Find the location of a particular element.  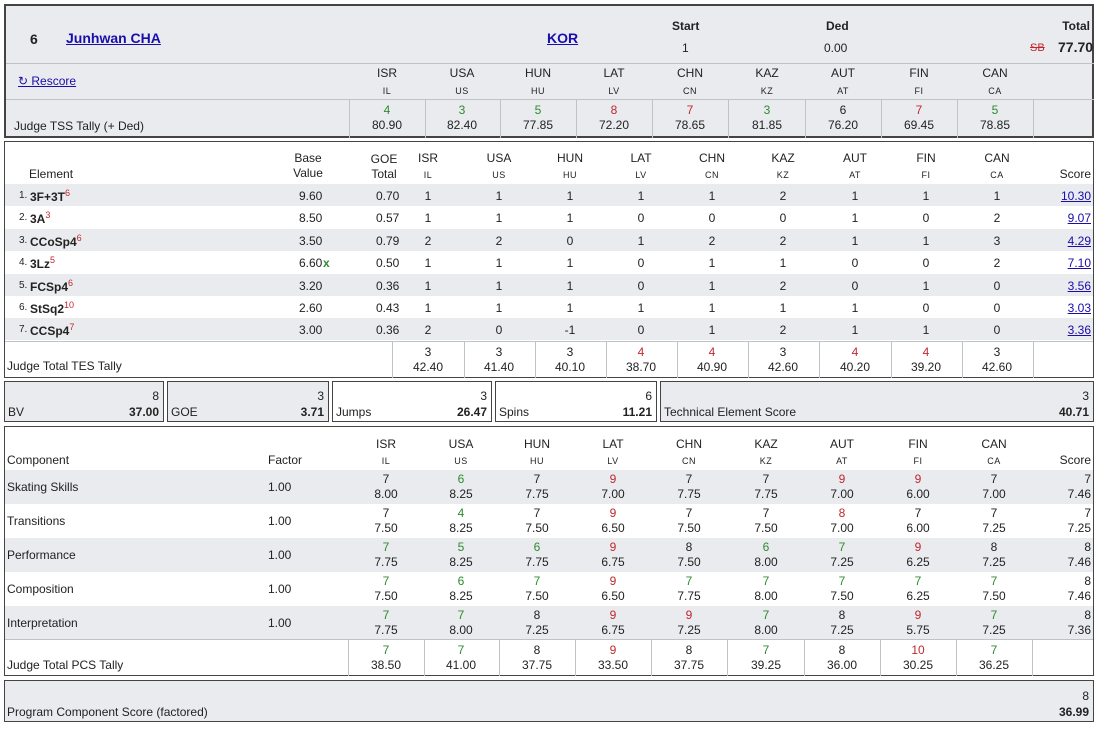

el-judge-header-isr: ISR is located at coordinates (427, 158).